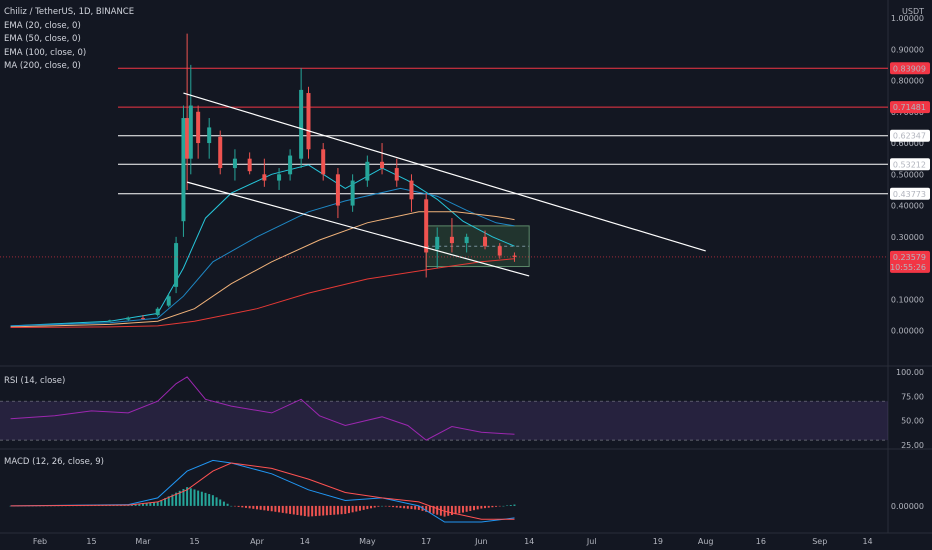 Image resolution: width=932 pixels, height=550 pixels. Describe the element at coordinates (42, 66) in the screenshot. I see `ma200-legend: MA (200, close, 0)` at that location.